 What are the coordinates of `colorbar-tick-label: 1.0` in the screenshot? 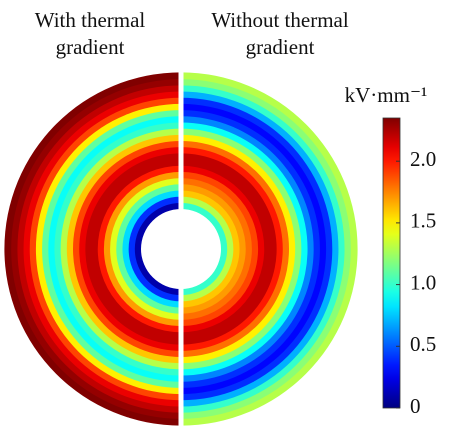 It's located at (423, 282).